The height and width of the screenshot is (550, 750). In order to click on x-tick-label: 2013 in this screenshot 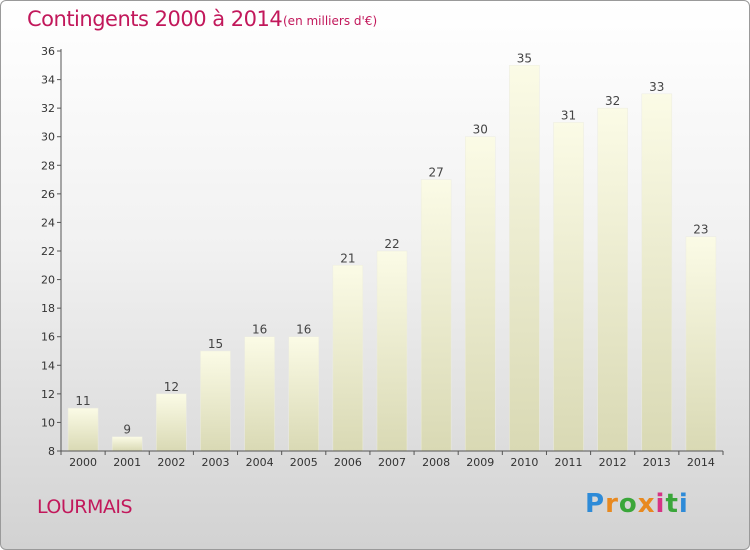, I will do `click(657, 462)`.